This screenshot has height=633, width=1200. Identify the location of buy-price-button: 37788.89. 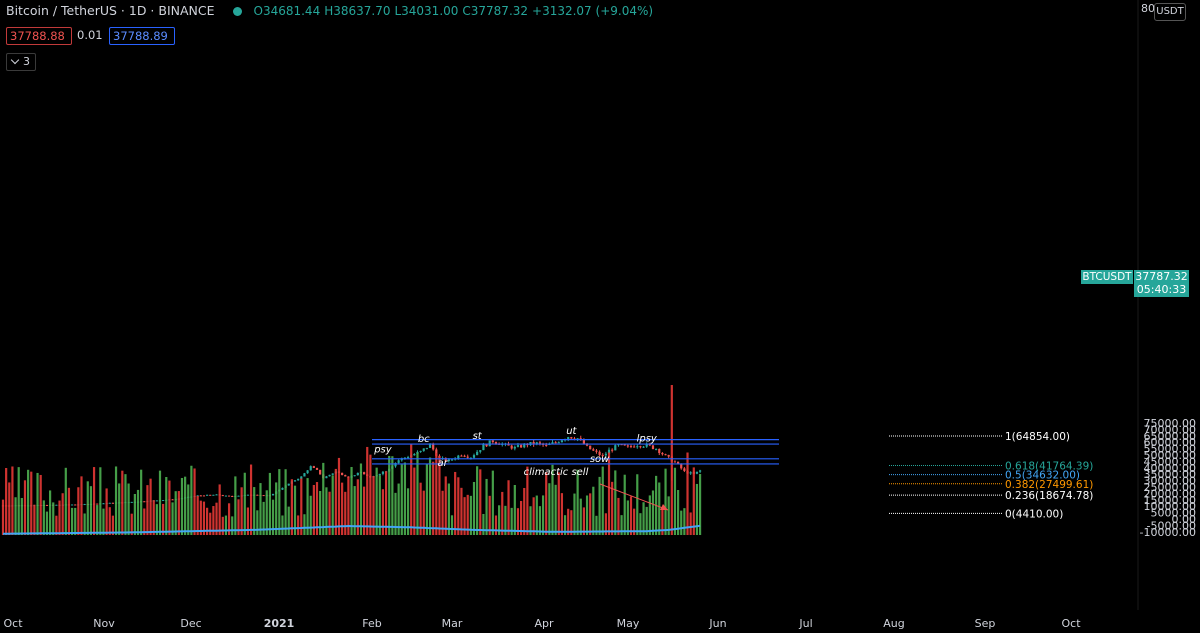
(142, 36).